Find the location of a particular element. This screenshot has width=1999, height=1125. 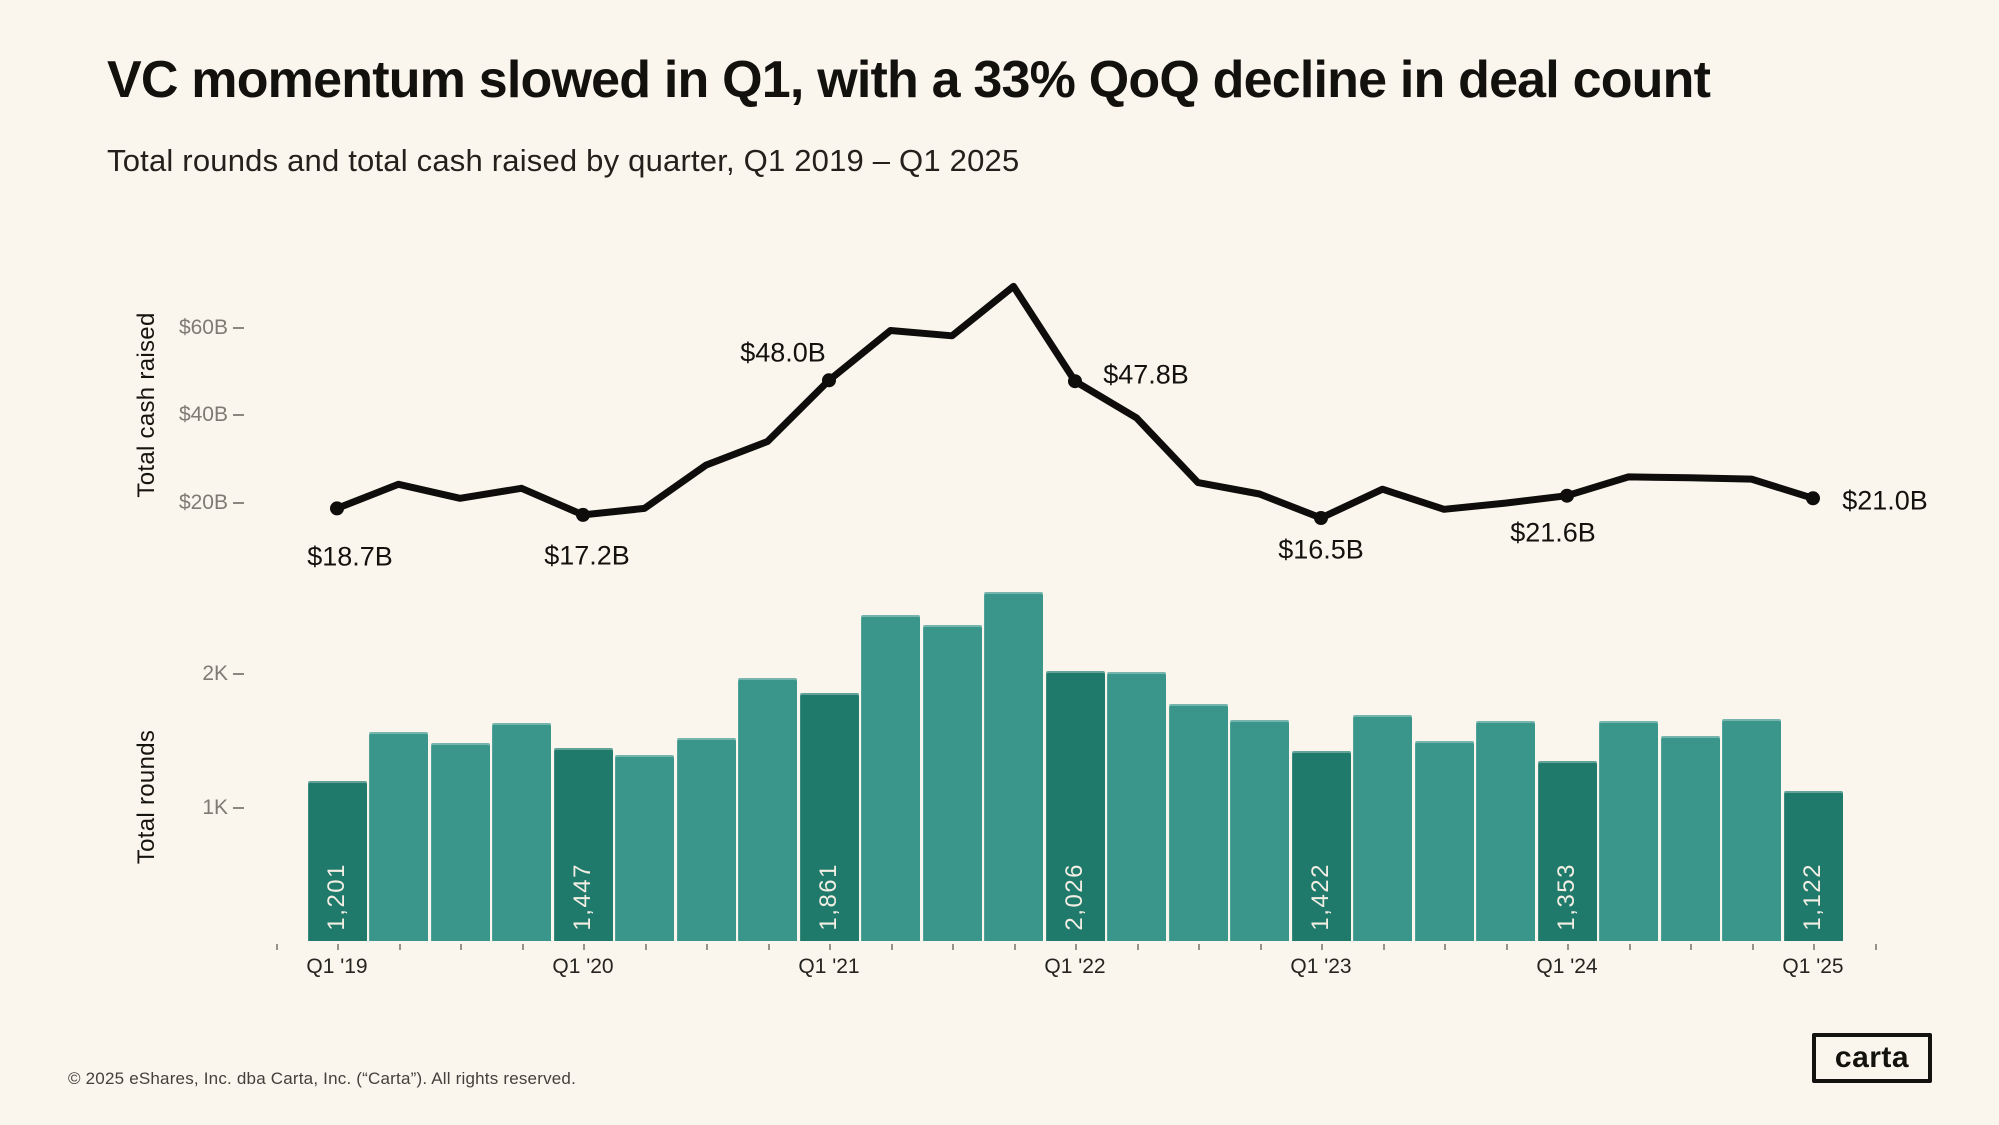

bar: 1,422 is located at coordinates (1321, 846).